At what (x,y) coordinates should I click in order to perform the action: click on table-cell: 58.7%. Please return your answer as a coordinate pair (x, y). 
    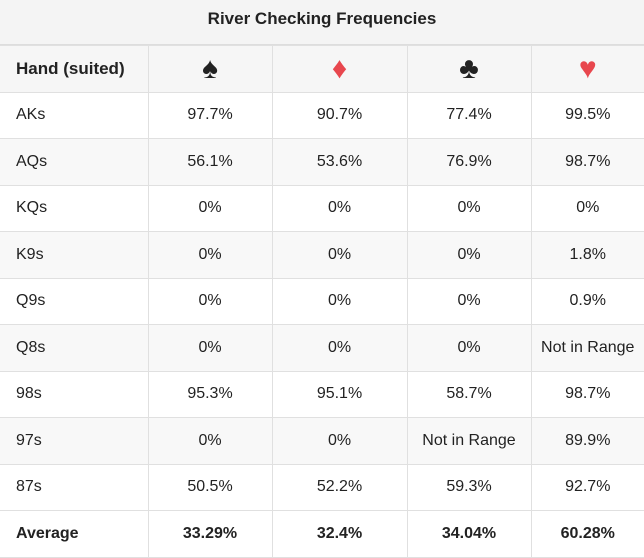
    Looking at the image, I should click on (469, 394).